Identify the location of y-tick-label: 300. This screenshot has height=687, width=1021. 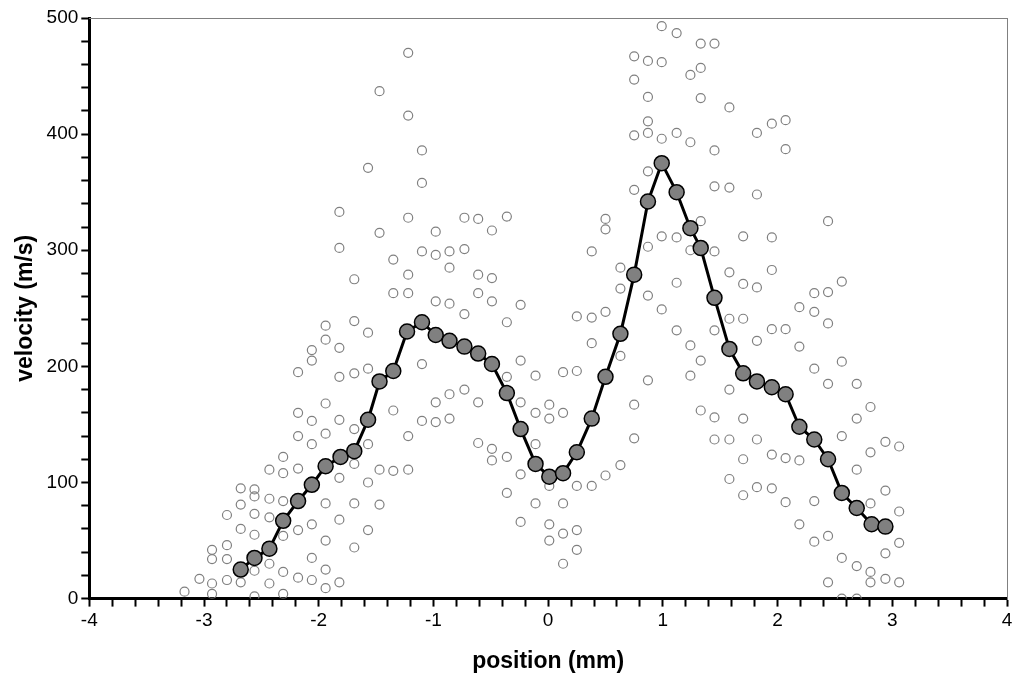
(62, 249).